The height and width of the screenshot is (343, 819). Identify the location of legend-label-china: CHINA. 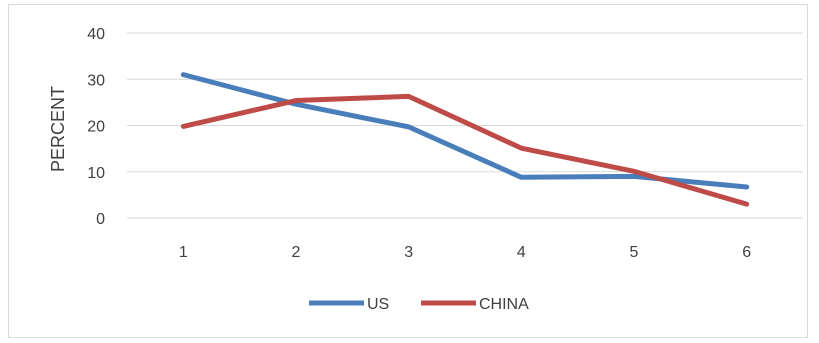
(504, 304).